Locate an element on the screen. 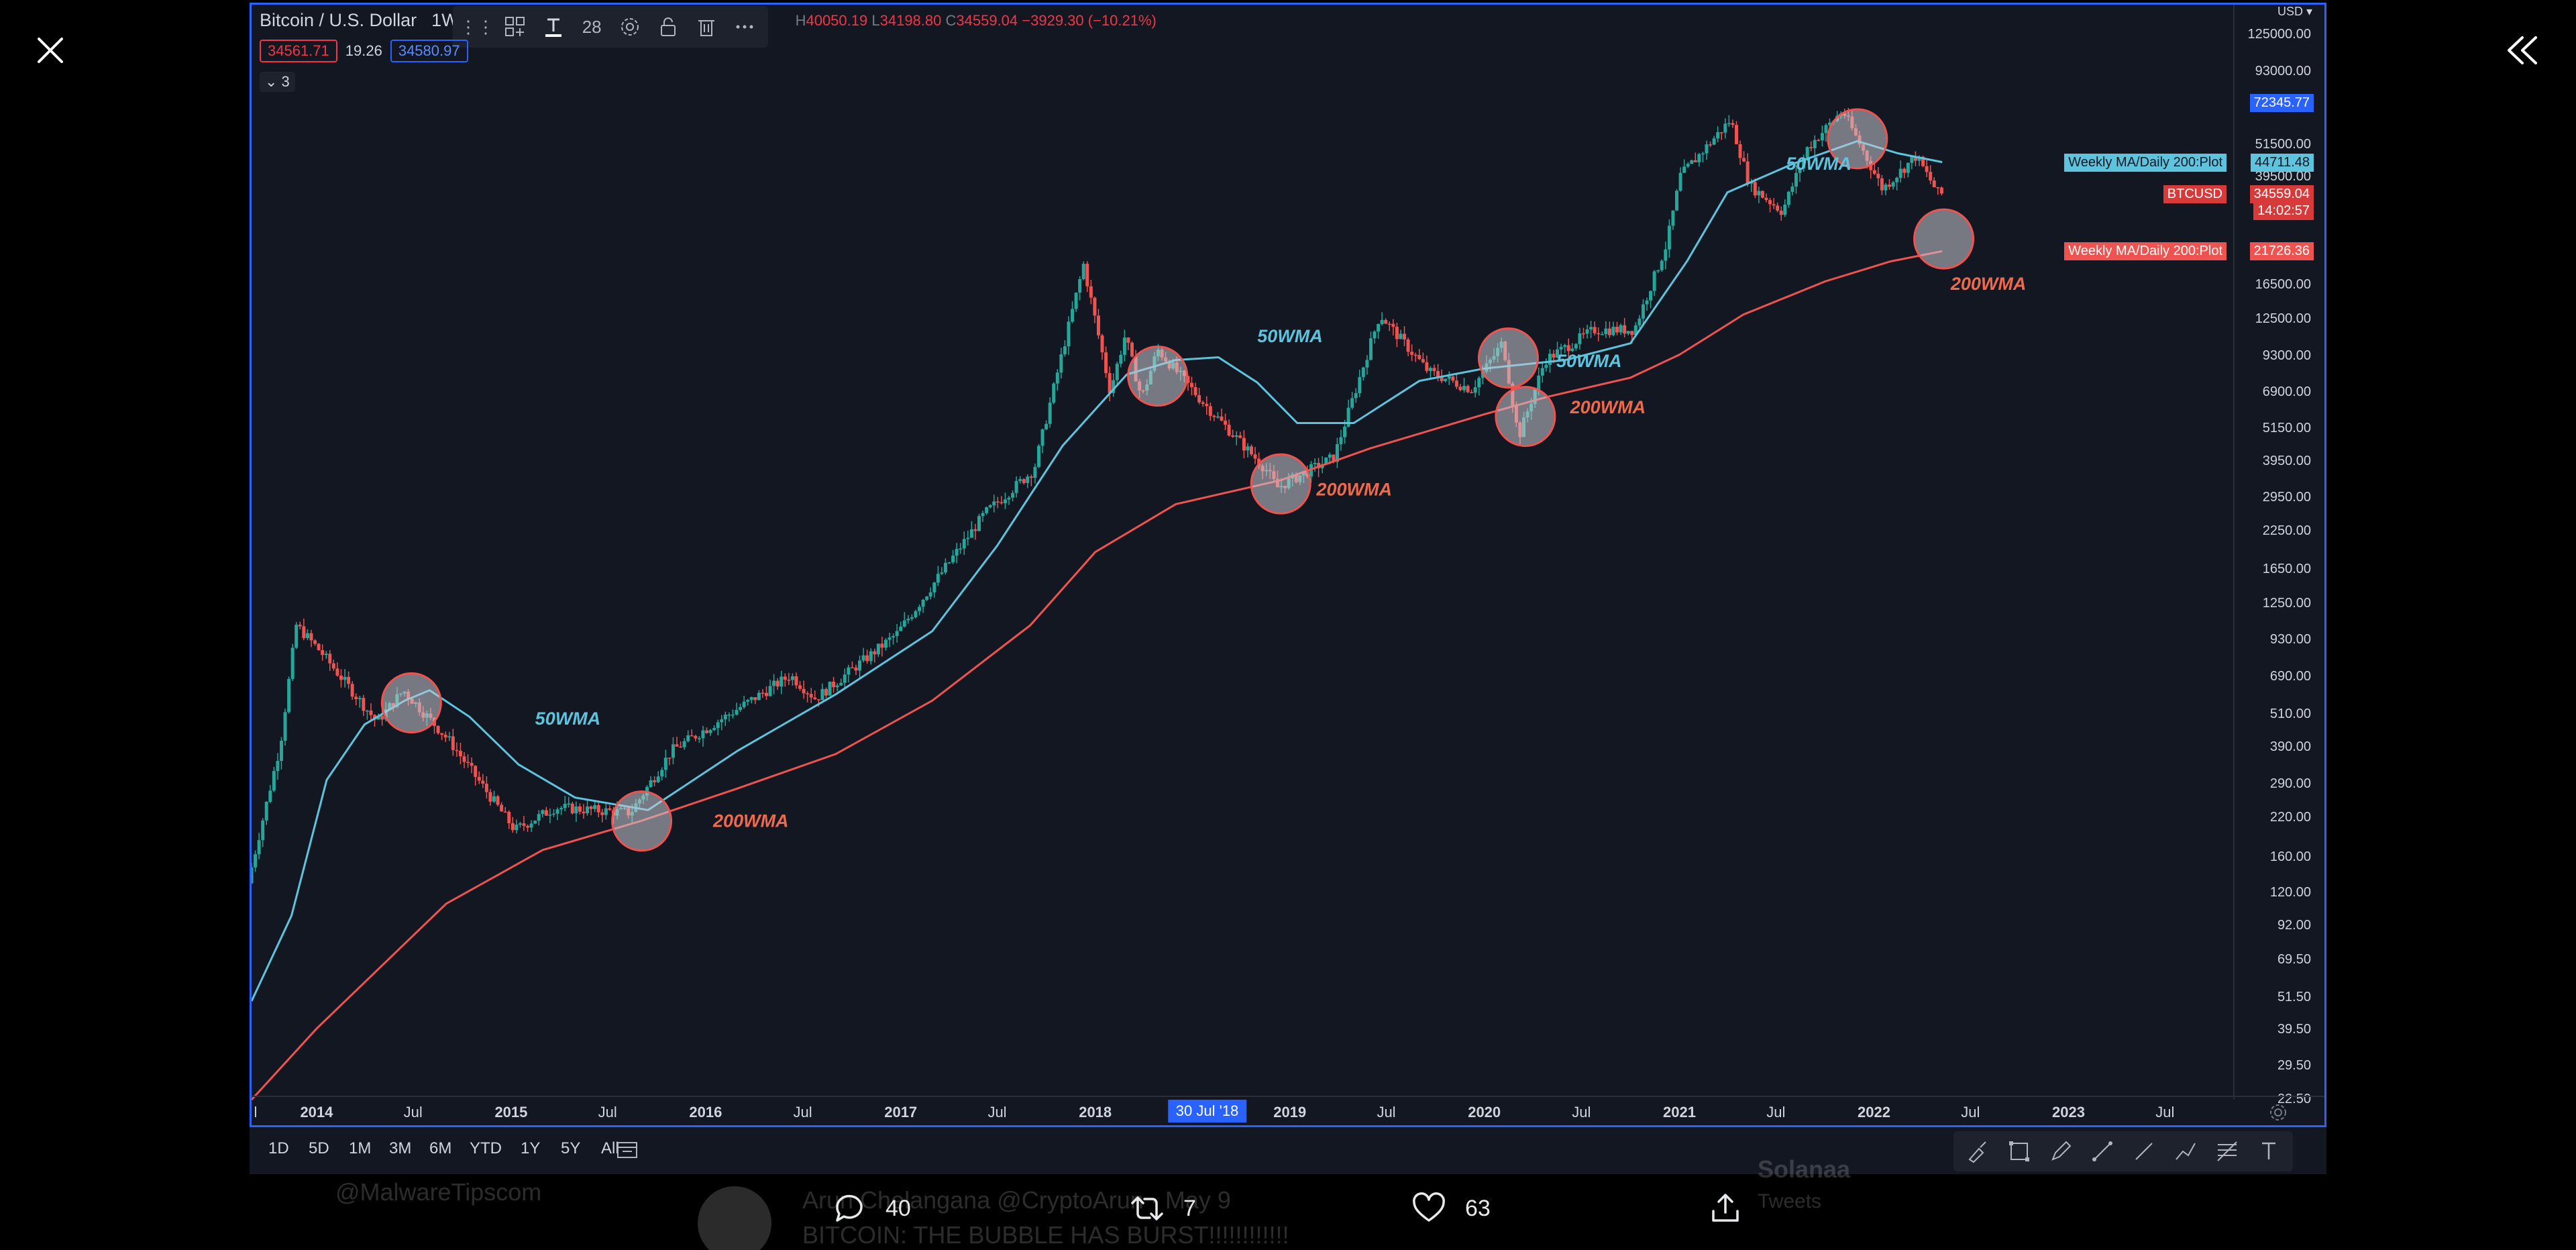  axis-settings-gear-icon is located at coordinates (2278, 1112).